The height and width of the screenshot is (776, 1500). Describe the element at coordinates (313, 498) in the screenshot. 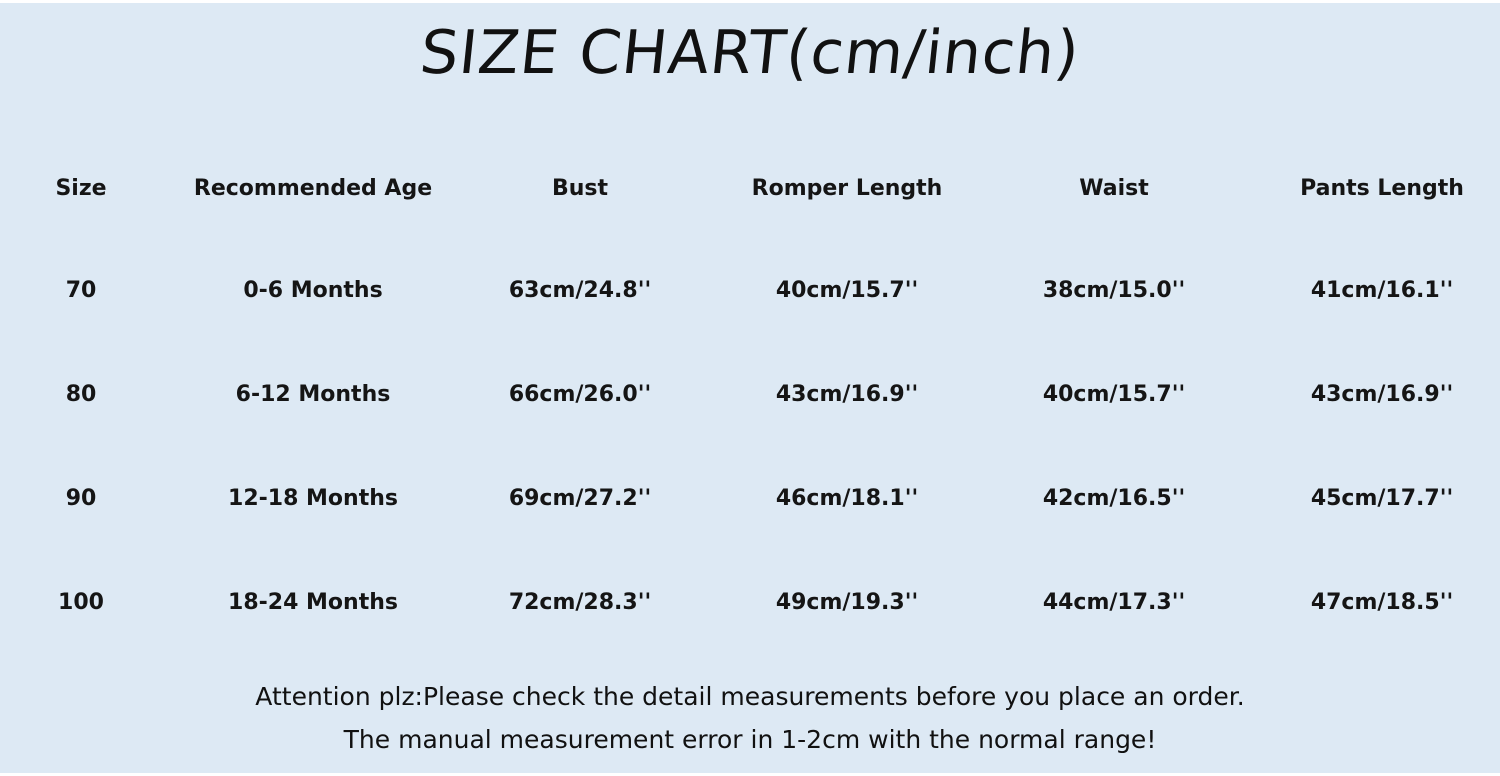

I see `cell-age: 12-18 Months` at that location.